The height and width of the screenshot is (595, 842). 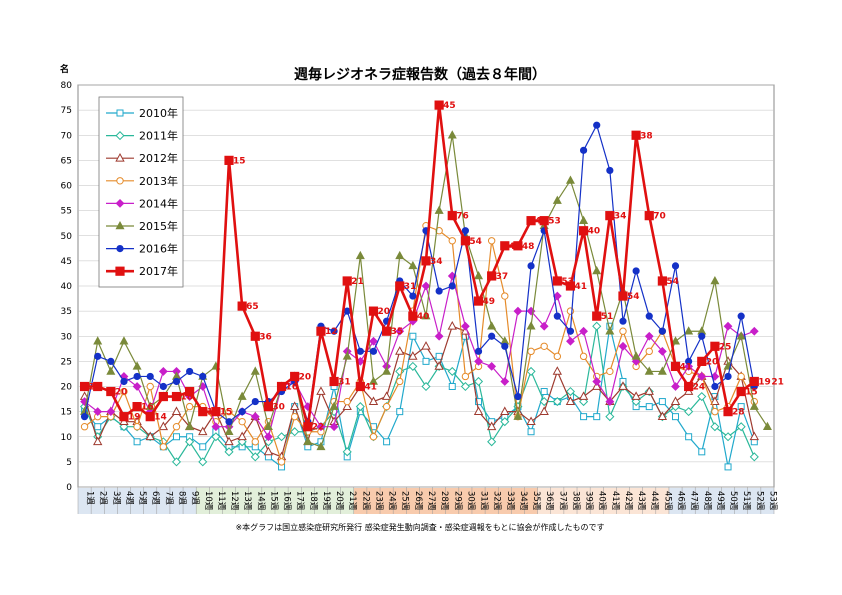 I want to click on data-label: 48, so click(x=541, y=222).